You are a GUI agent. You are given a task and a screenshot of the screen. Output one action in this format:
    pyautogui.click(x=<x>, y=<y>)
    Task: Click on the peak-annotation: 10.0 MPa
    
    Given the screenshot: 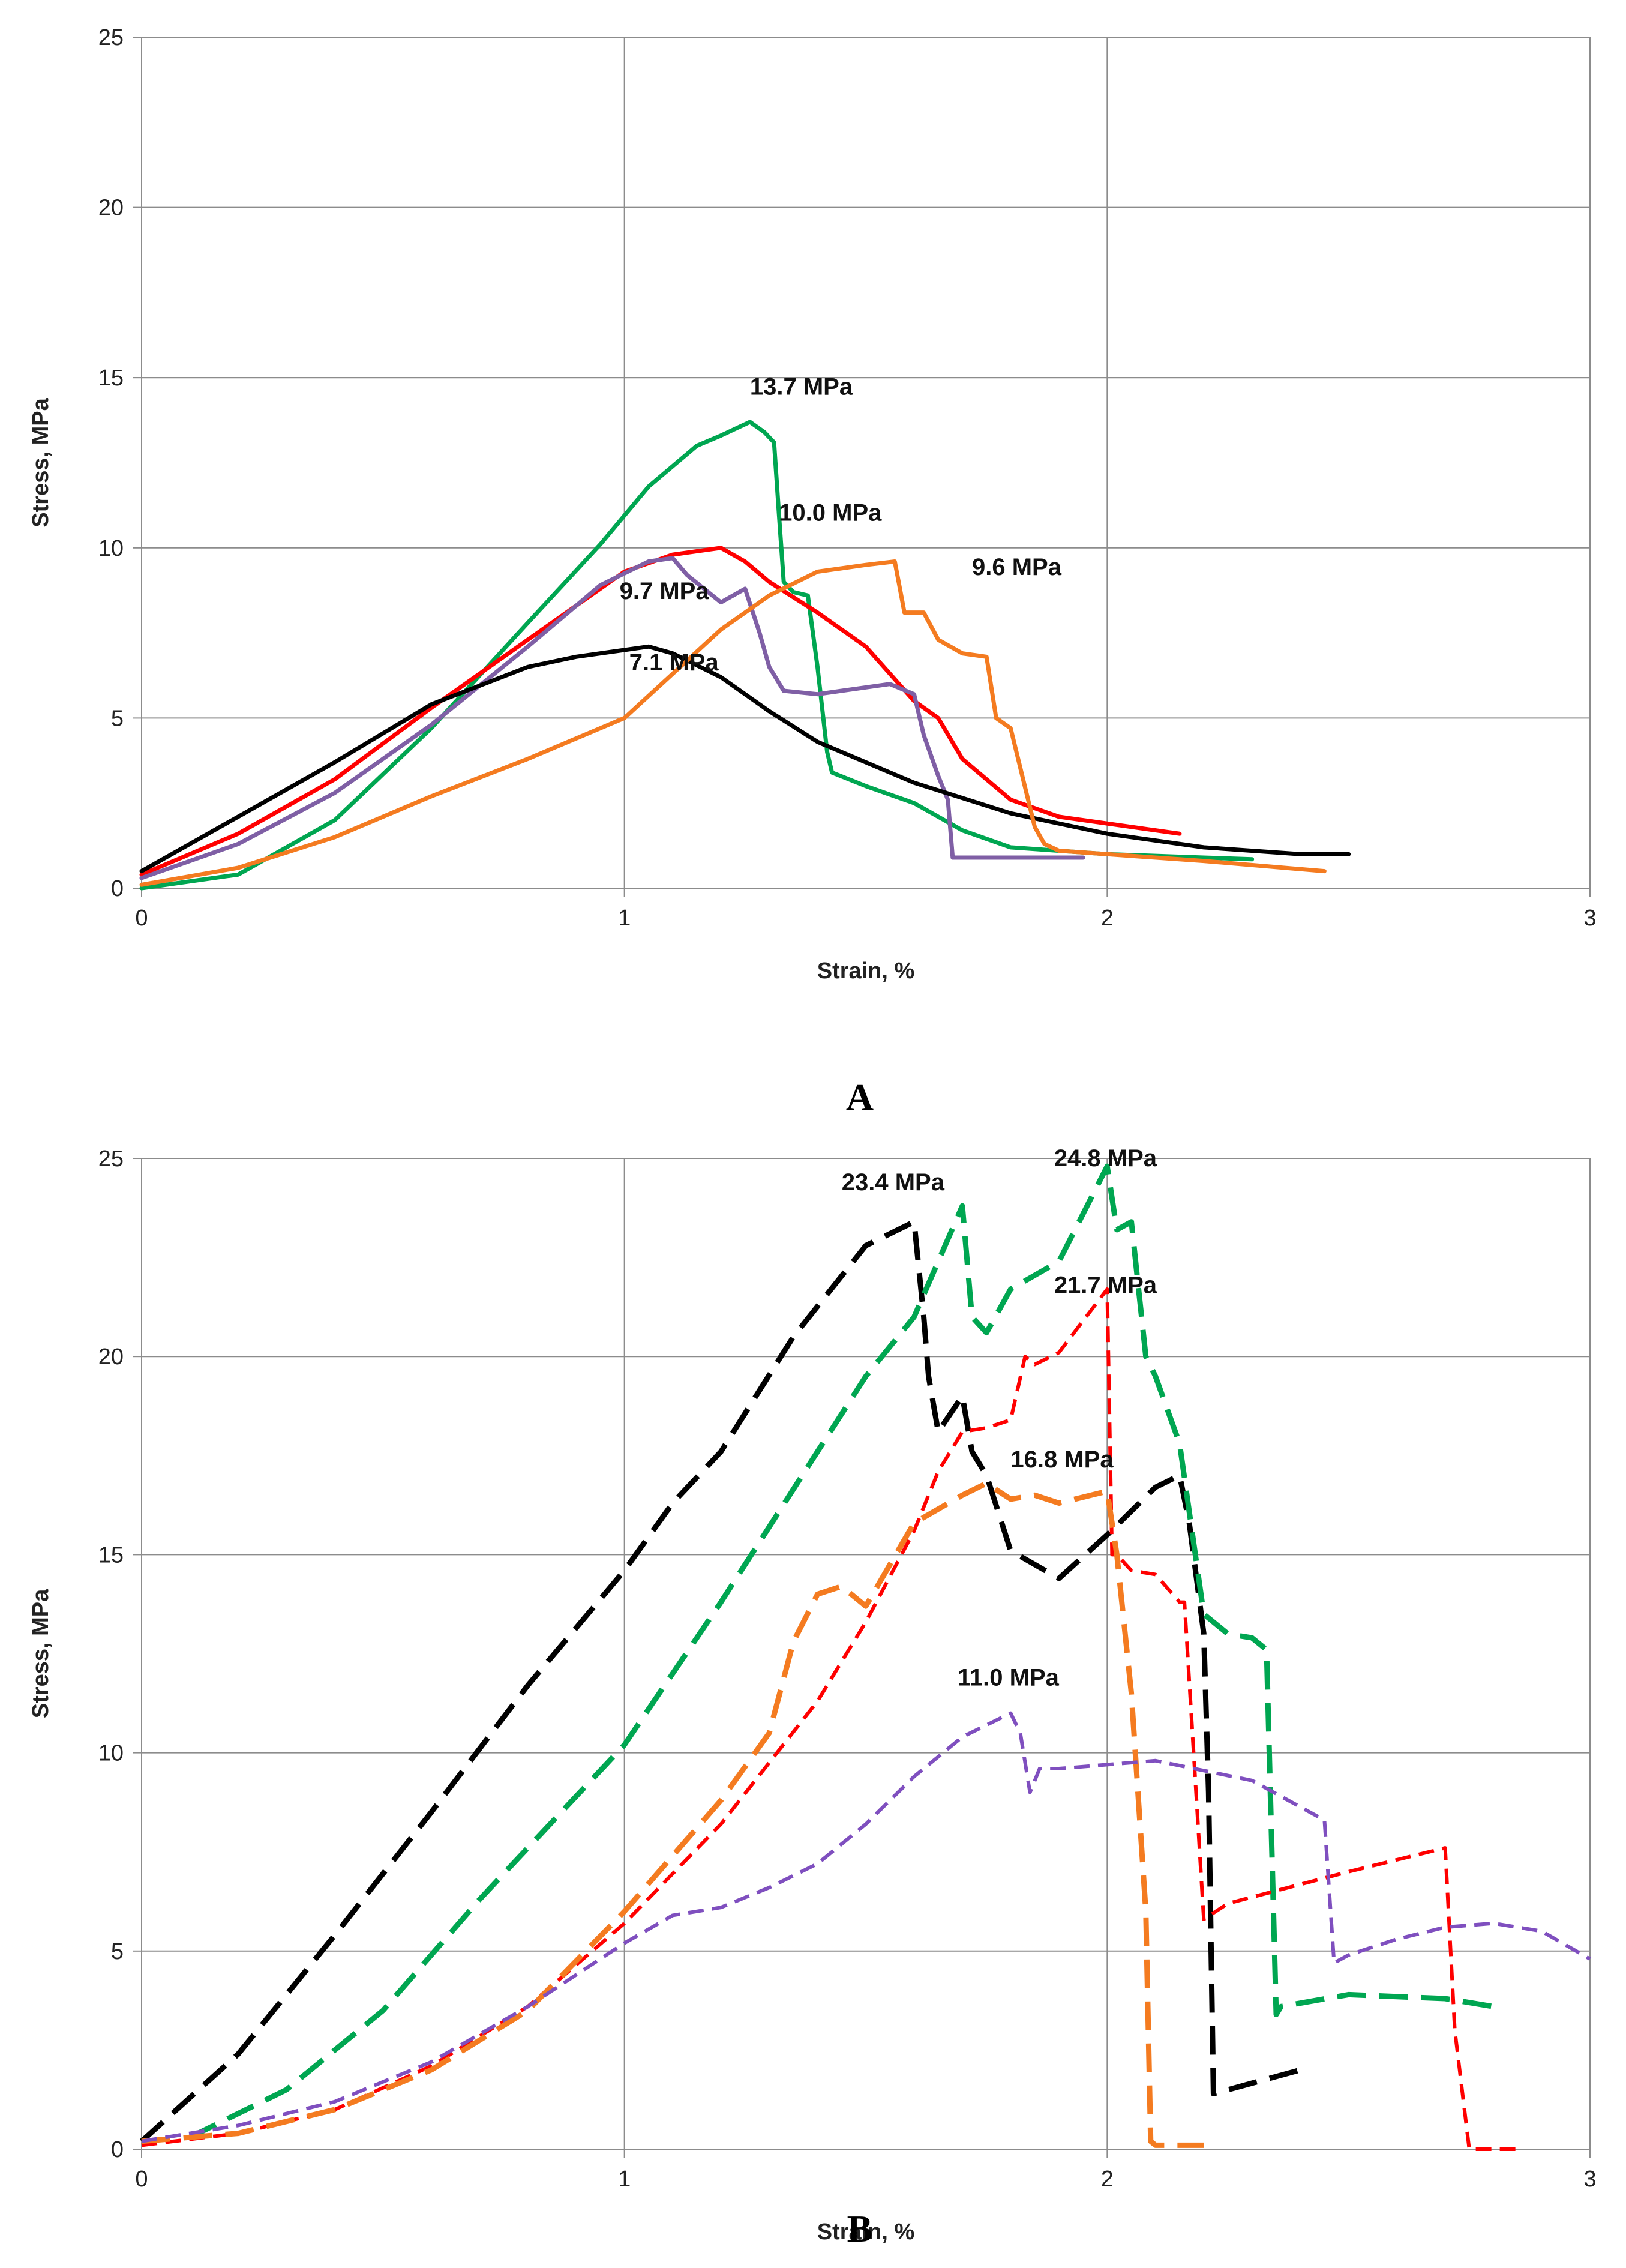 What is the action you would take?
    pyautogui.click(x=830, y=512)
    